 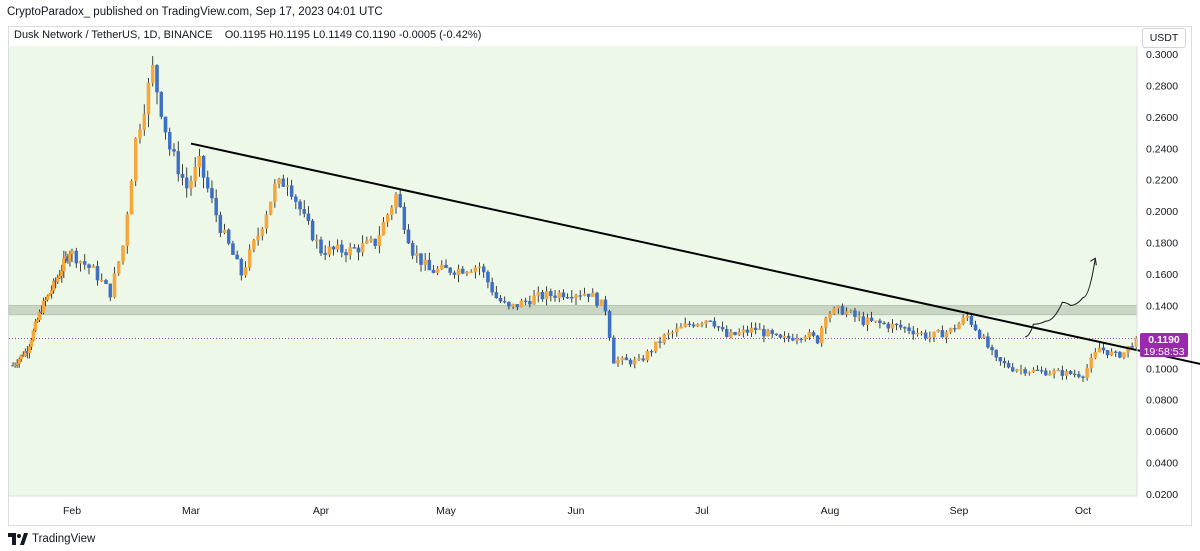 What do you see at coordinates (959, 511) in the screenshot?
I see `x-tick-label: Sep` at bounding box center [959, 511].